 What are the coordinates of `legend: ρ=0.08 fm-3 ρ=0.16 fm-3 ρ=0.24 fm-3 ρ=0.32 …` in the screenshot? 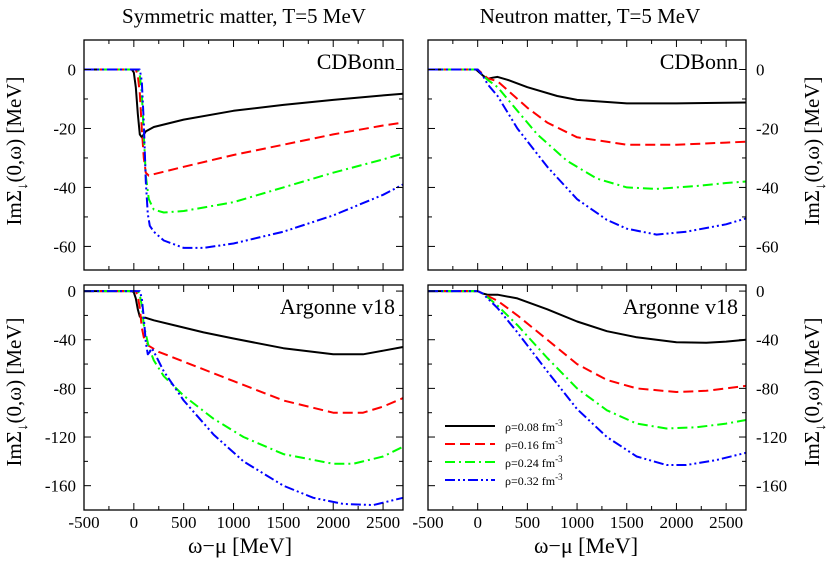 It's located at (504, 453).